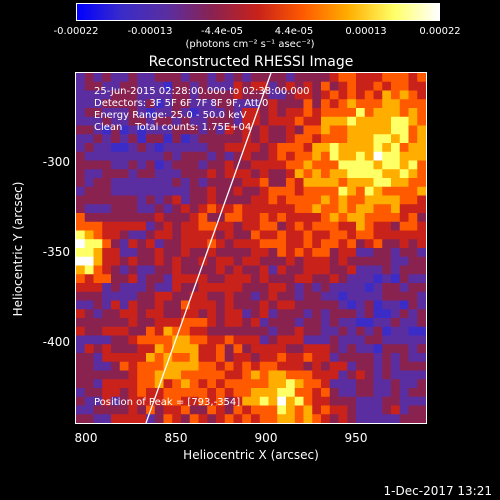 This screenshot has height=500, width=500. Describe the element at coordinates (202, 91) in the screenshot. I see `info-time-range: 25-Jun-2015 02:28:00.000 to 02:38:00.000` at that location.